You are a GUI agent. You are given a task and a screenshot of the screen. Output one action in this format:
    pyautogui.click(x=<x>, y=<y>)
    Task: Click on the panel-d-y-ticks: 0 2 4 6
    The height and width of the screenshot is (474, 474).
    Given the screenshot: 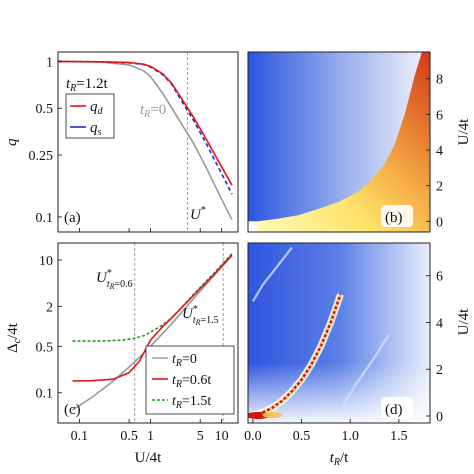 What is the action you would take?
    pyautogui.click(x=434, y=347)
    